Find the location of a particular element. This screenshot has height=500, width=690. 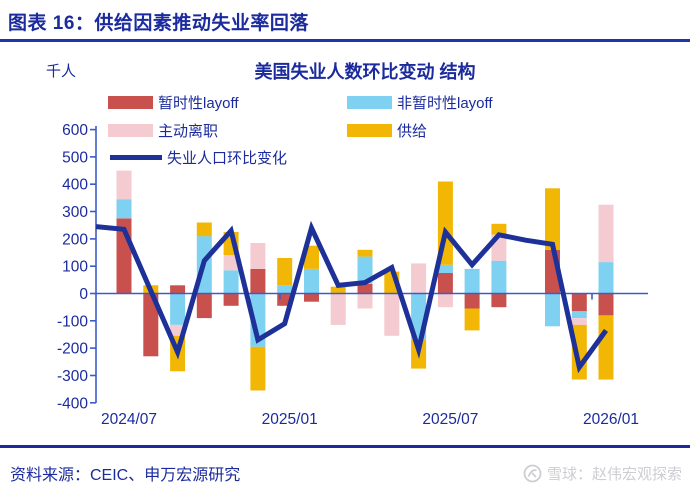

x-tick-label: 2024/07 is located at coordinates (129, 419).